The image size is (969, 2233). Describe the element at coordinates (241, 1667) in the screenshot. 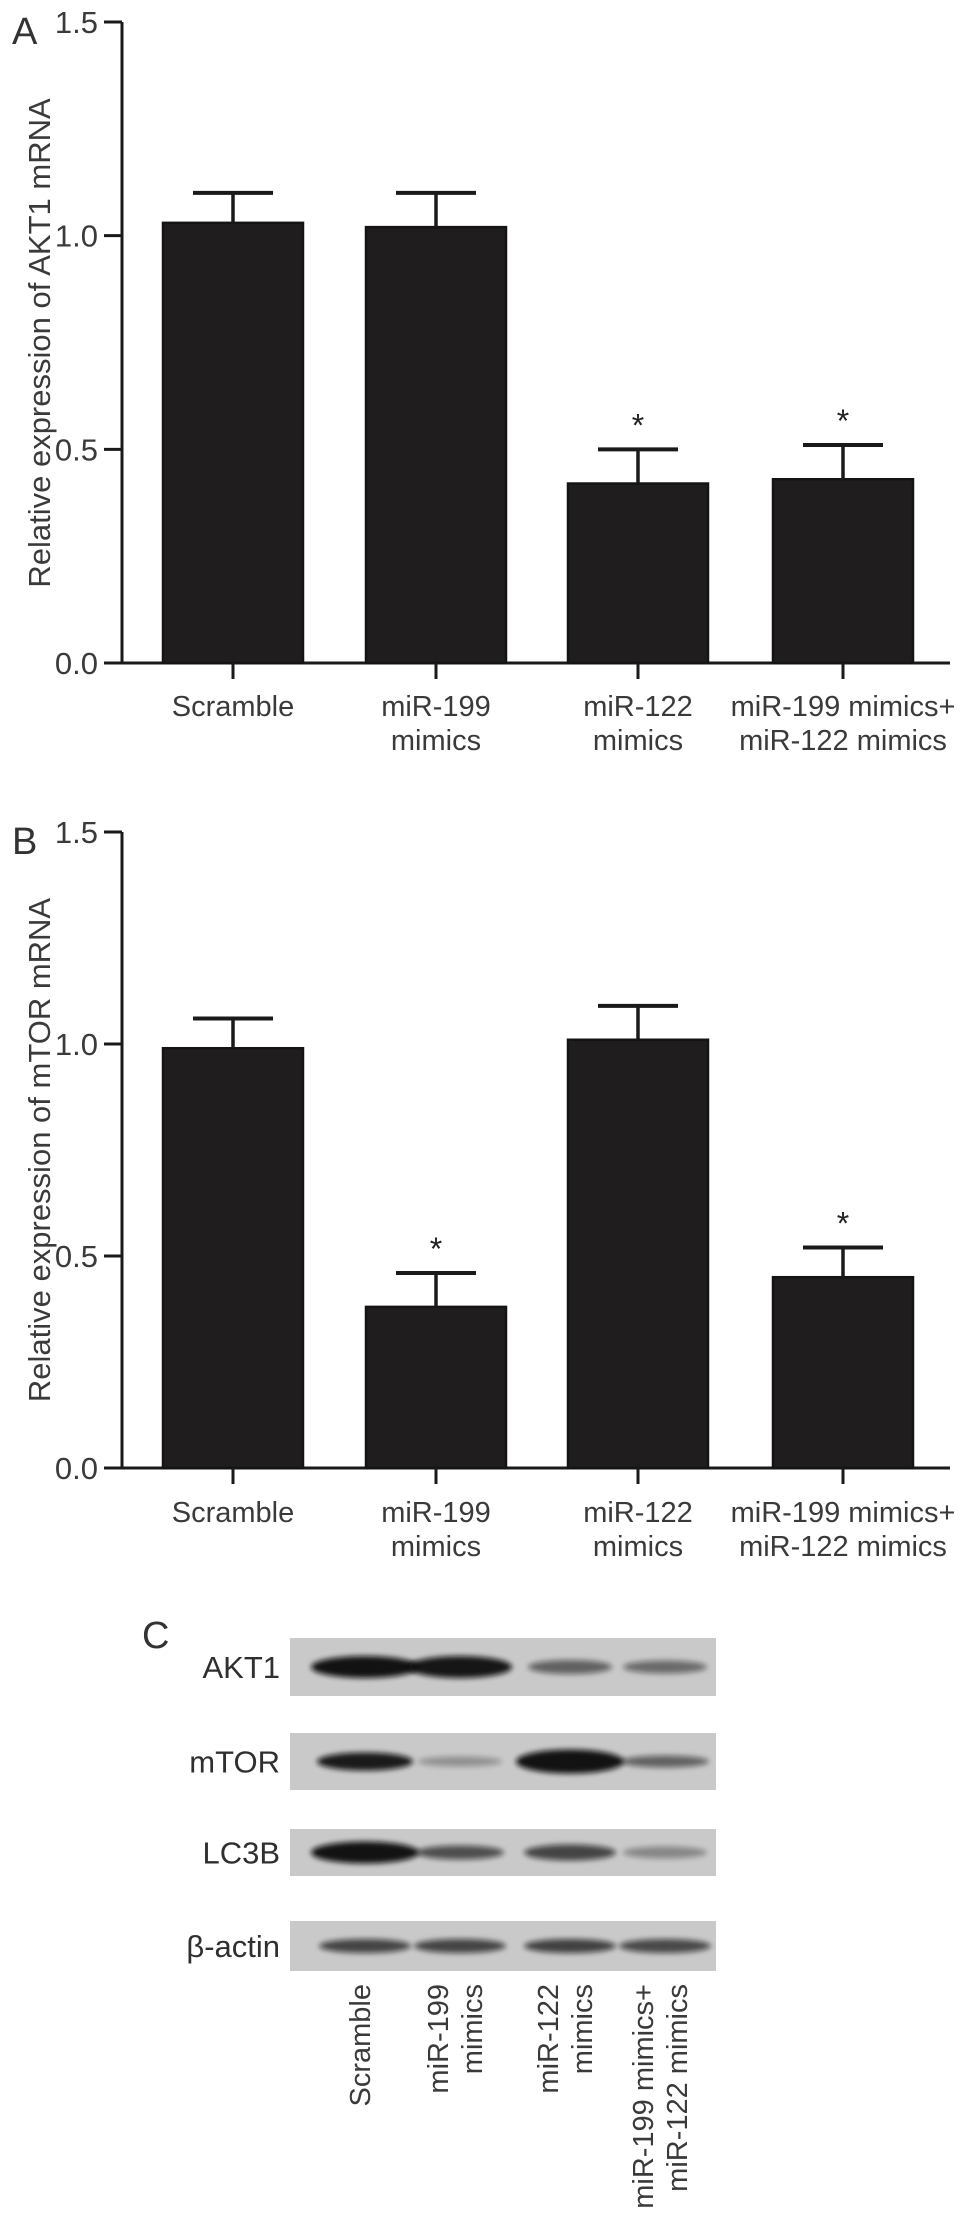

I see `blot-row-label: AKT1` at that location.